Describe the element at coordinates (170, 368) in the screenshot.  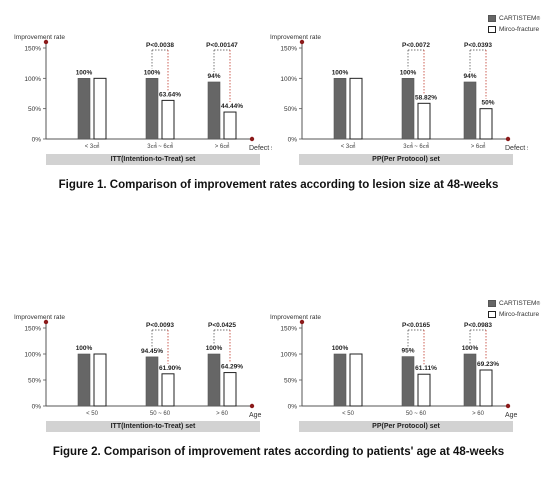
I see `data-label-microfracture: 61.90%` at that location.